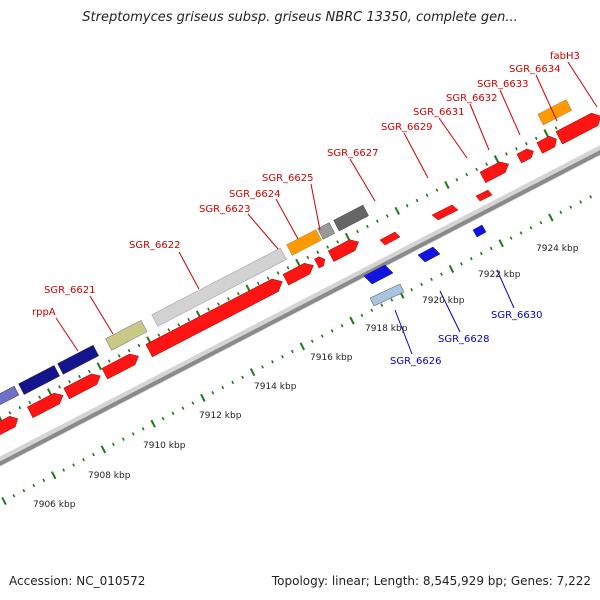 Image resolution: width=600 pixels, height=600 pixels. Describe the element at coordinates (407, 127) in the screenshot. I see `gene-label-sgr-6629: SGR_6629` at that location.